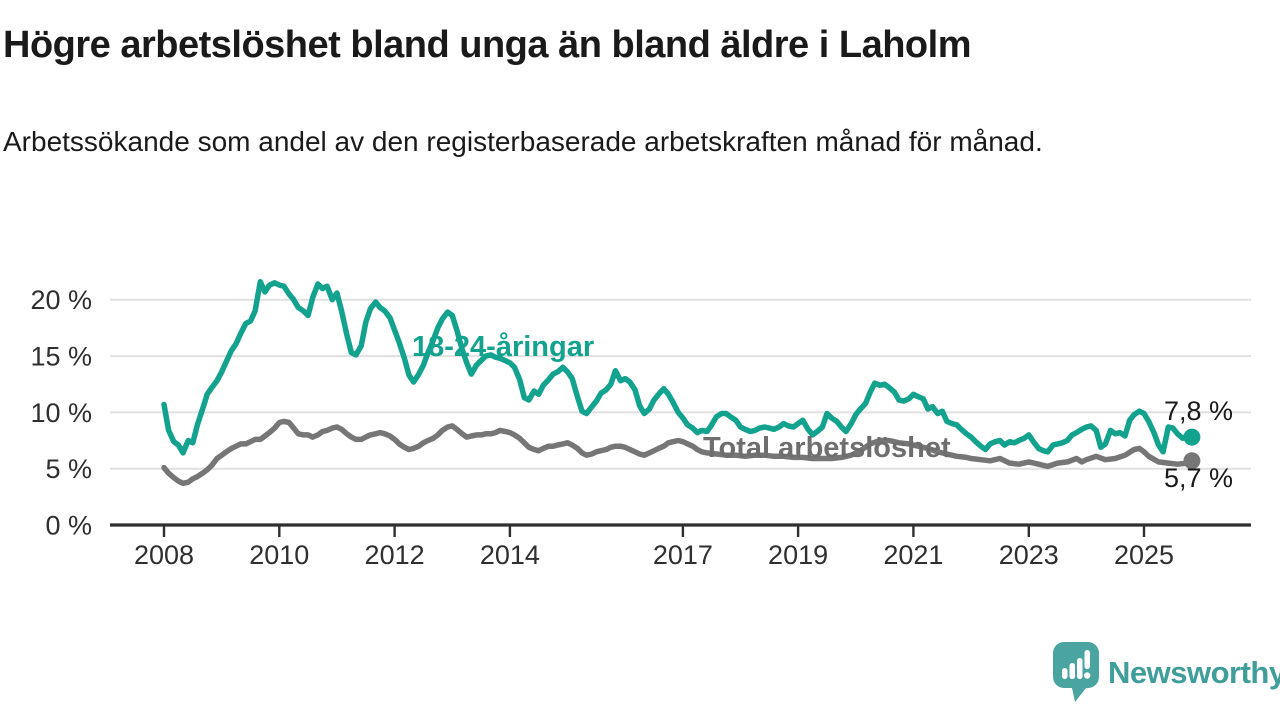 This screenshot has height=720, width=1280. I want to click on x-axis-tick-label: 2021, so click(913, 555).